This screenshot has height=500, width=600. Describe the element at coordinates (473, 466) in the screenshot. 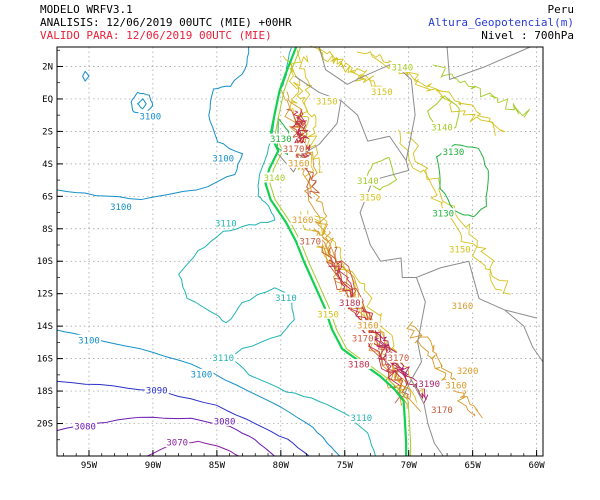

I see `x-tick-label: 65W` at that location.